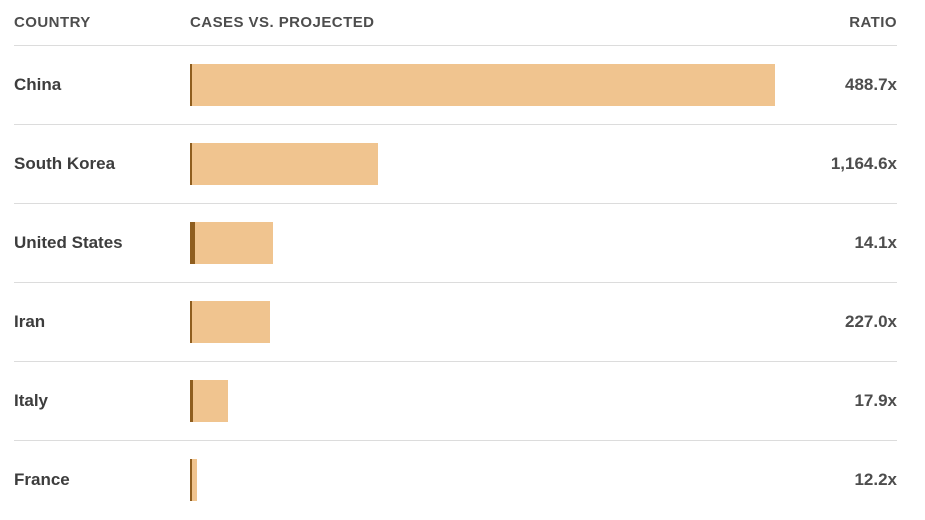 This screenshot has height=520, width=925. I want to click on country-label: South Korea, so click(65, 163).